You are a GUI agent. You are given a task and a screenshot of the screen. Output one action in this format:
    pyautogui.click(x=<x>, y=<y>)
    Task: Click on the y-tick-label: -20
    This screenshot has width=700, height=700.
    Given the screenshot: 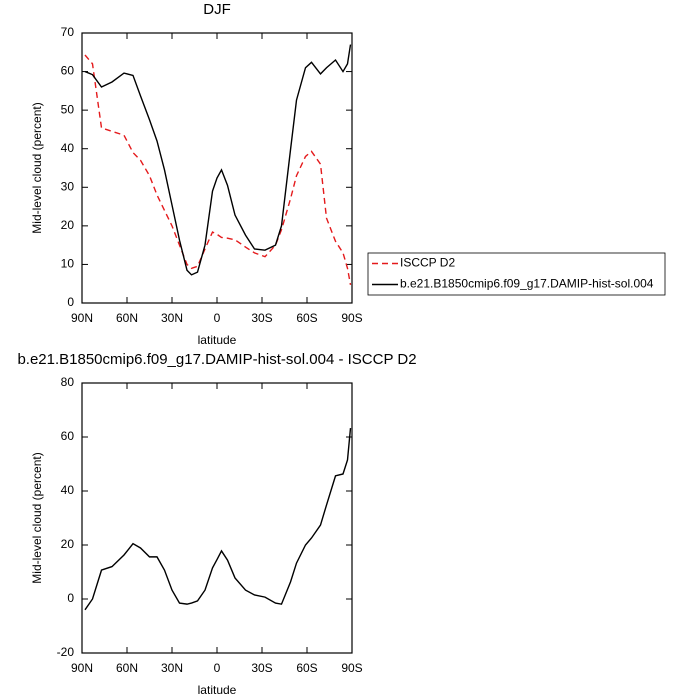 What is the action you would take?
    pyautogui.click(x=66, y=652)
    